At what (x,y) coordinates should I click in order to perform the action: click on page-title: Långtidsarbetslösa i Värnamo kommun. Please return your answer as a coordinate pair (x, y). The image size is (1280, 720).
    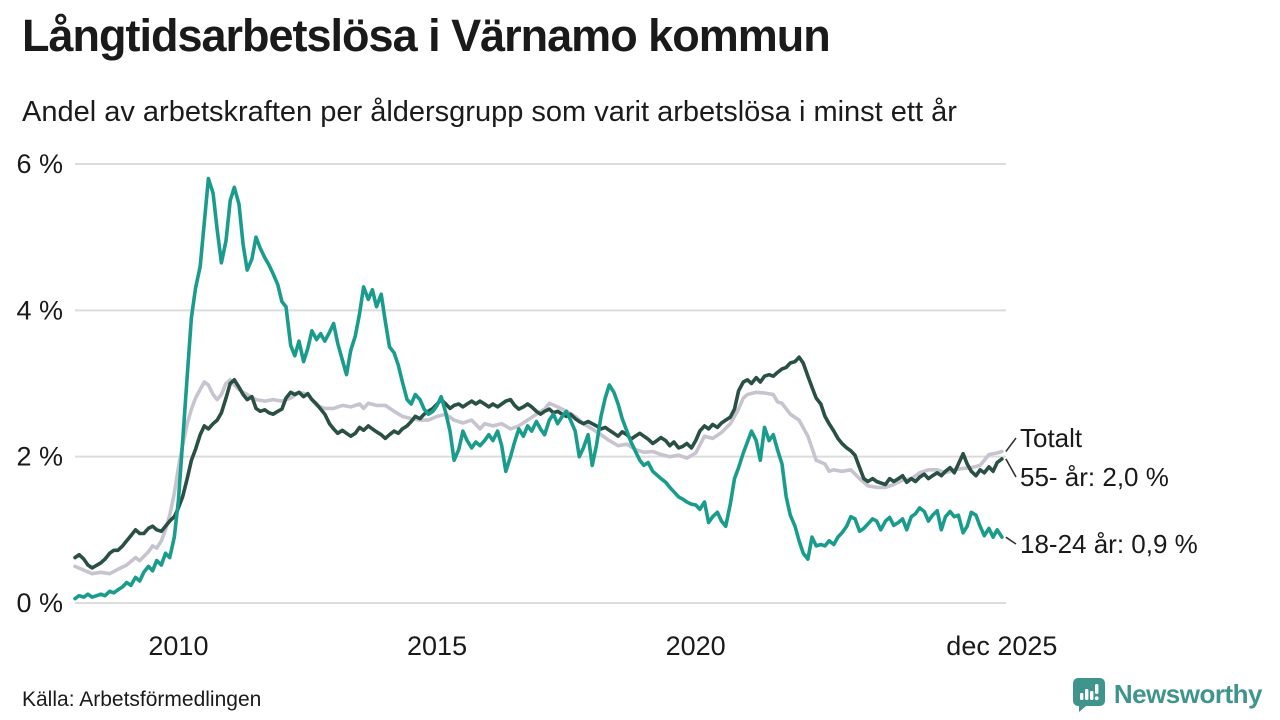
    Looking at the image, I should click on (426, 35).